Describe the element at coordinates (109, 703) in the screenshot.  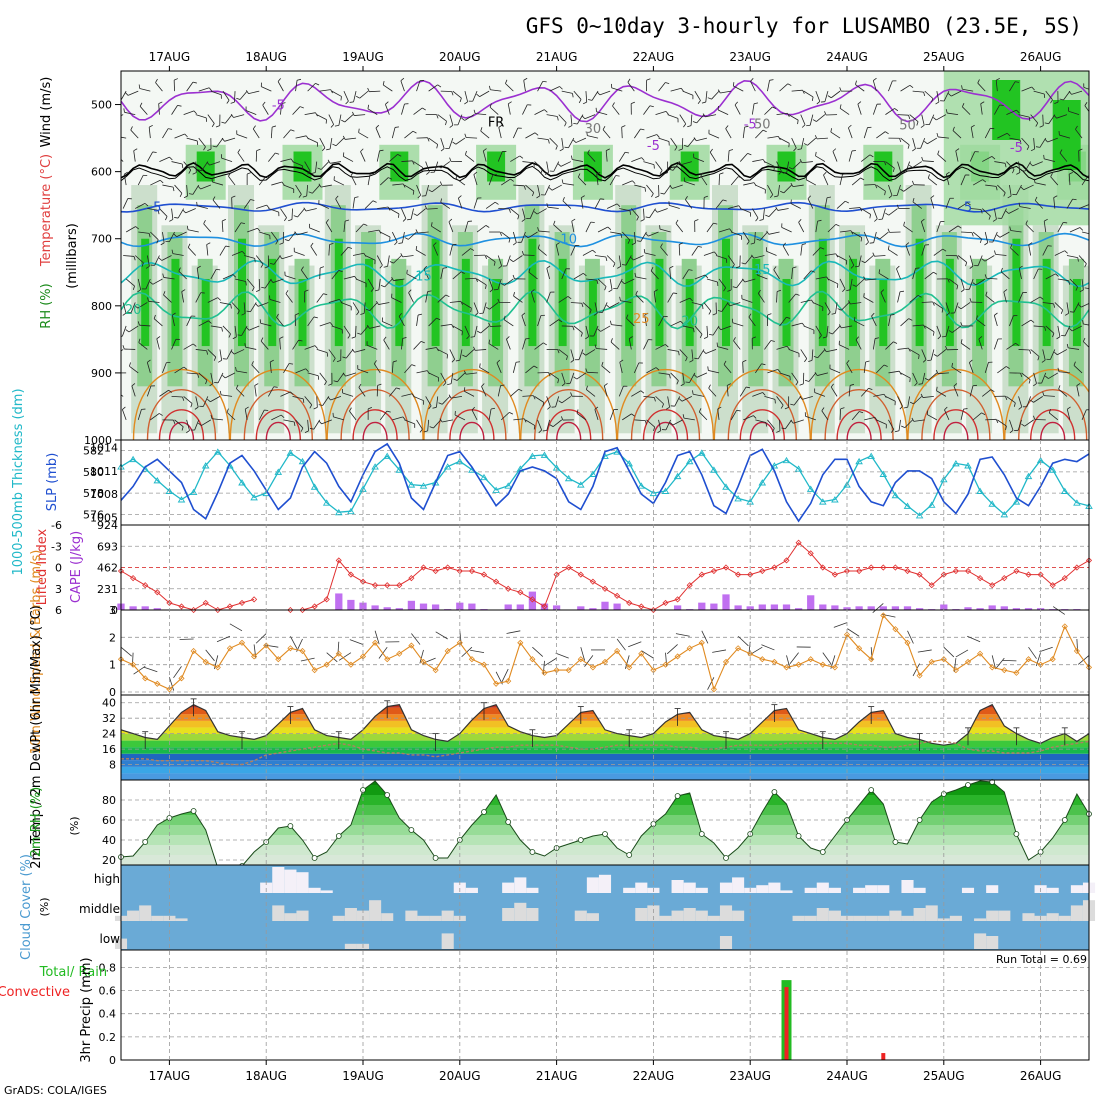
I see `temp2m-tick-label: 40` at that location.